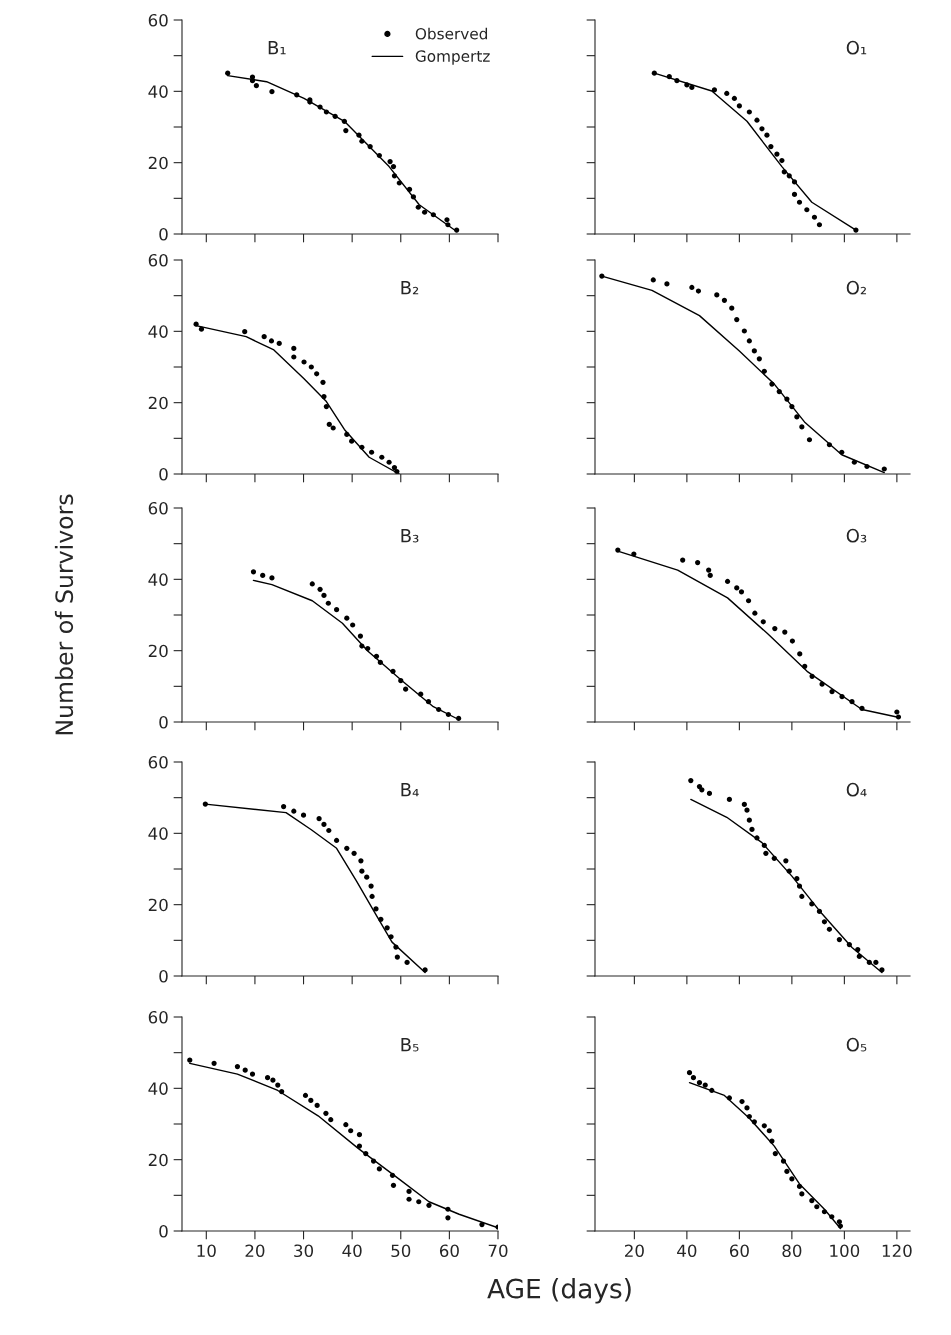 The height and width of the screenshot is (1335, 951). What do you see at coordinates (792, 1251) in the screenshot?
I see `x-tick-label: 80` at bounding box center [792, 1251].